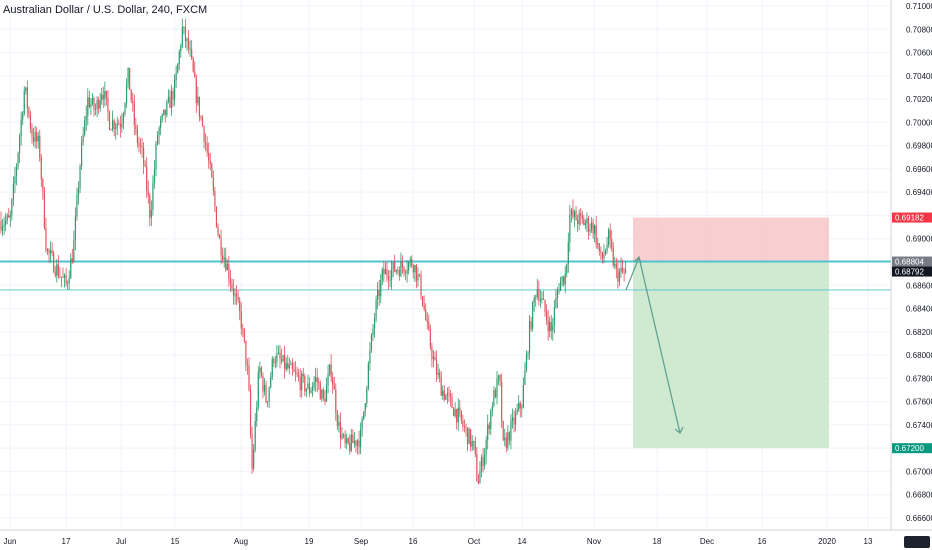 The height and width of the screenshot is (550, 932). What do you see at coordinates (917, 542) in the screenshot?
I see `tradingview-logo` at bounding box center [917, 542].